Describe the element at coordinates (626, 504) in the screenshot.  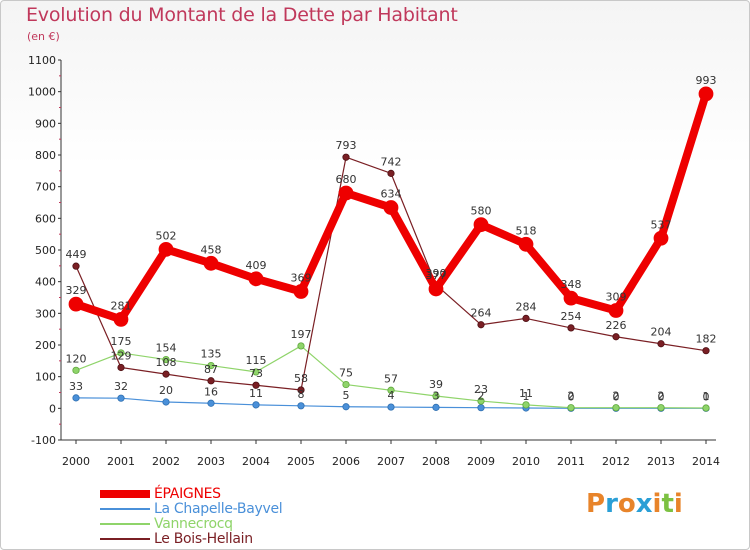
I see `logo-letter: o` at that location.